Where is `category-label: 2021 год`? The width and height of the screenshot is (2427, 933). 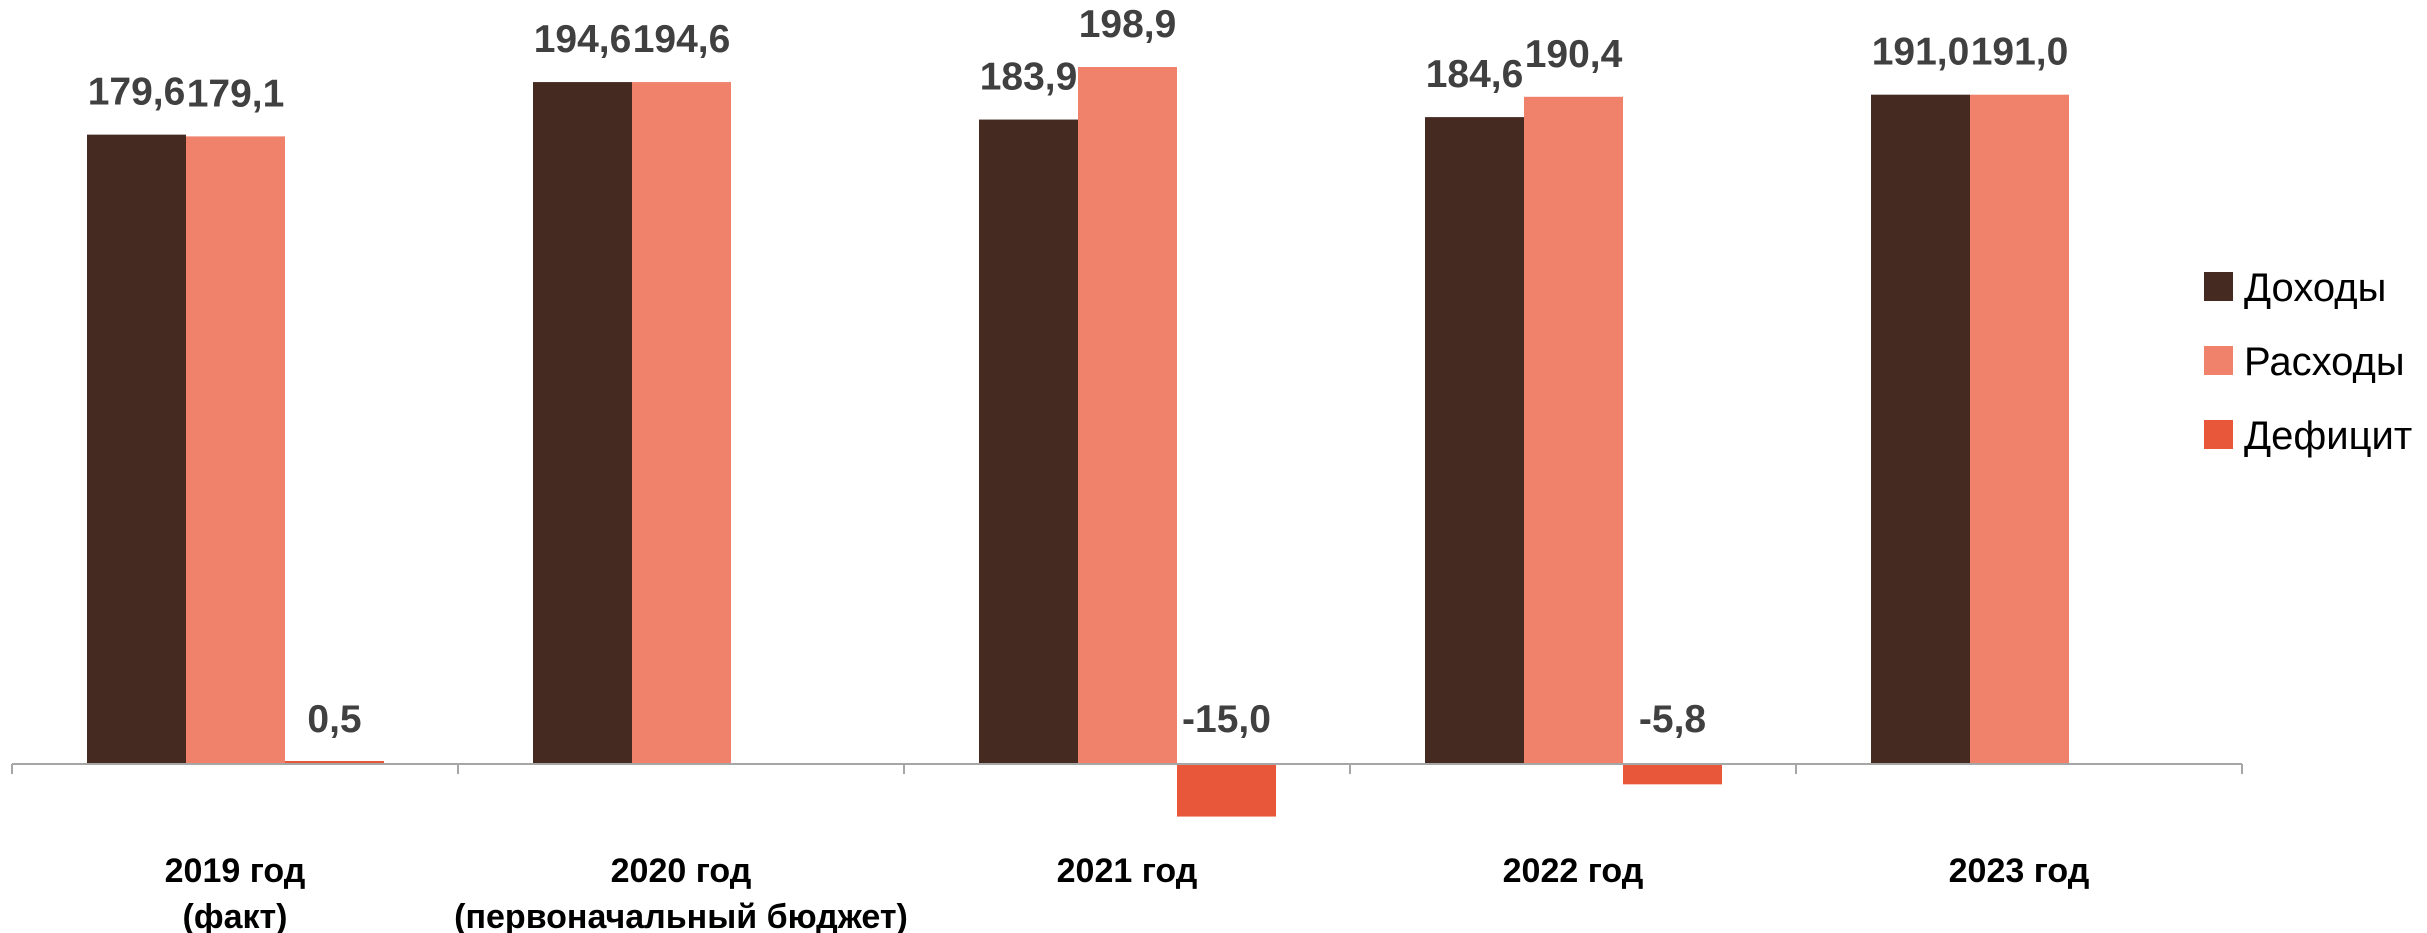
category-label: 2021 год is located at coordinates (1127, 871).